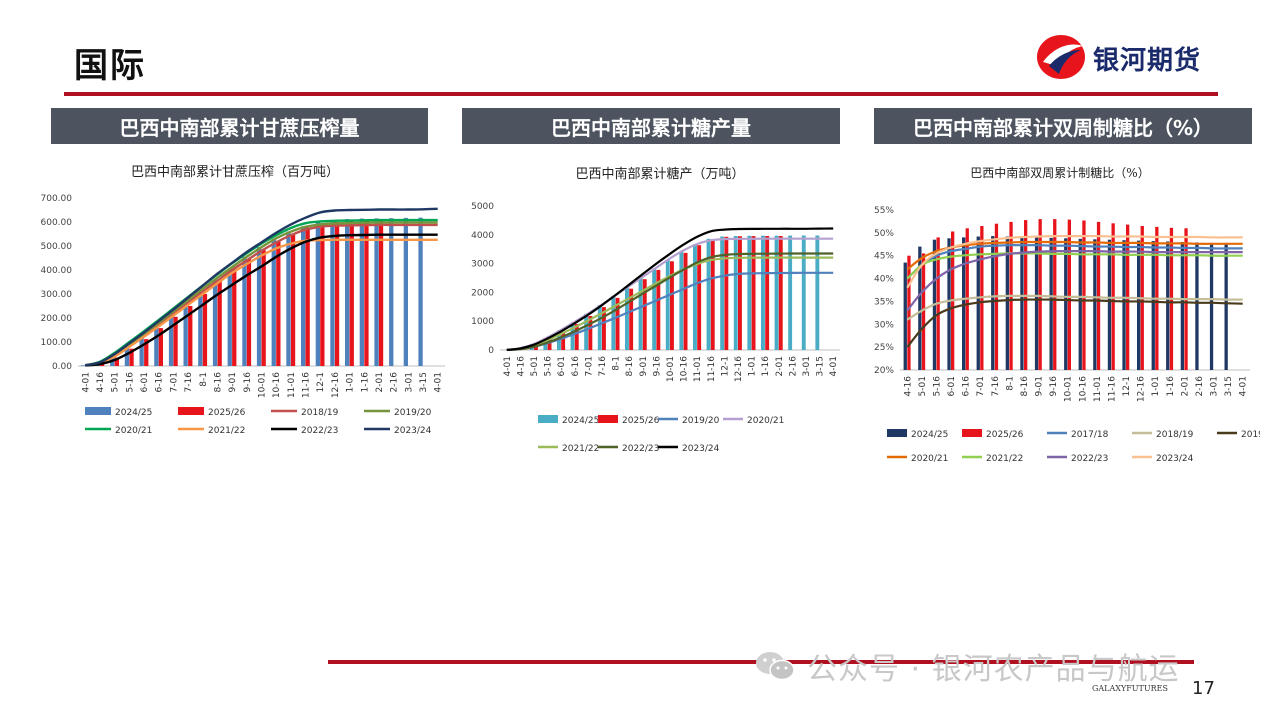 This screenshot has width=1280, height=720. I want to click on footer-brand: GALAXYFUTURES, so click(1130, 688).